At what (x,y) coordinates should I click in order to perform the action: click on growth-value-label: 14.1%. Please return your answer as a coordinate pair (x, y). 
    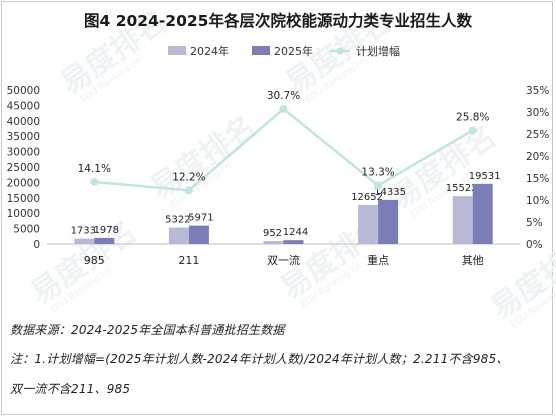
    Looking at the image, I should click on (94, 169).